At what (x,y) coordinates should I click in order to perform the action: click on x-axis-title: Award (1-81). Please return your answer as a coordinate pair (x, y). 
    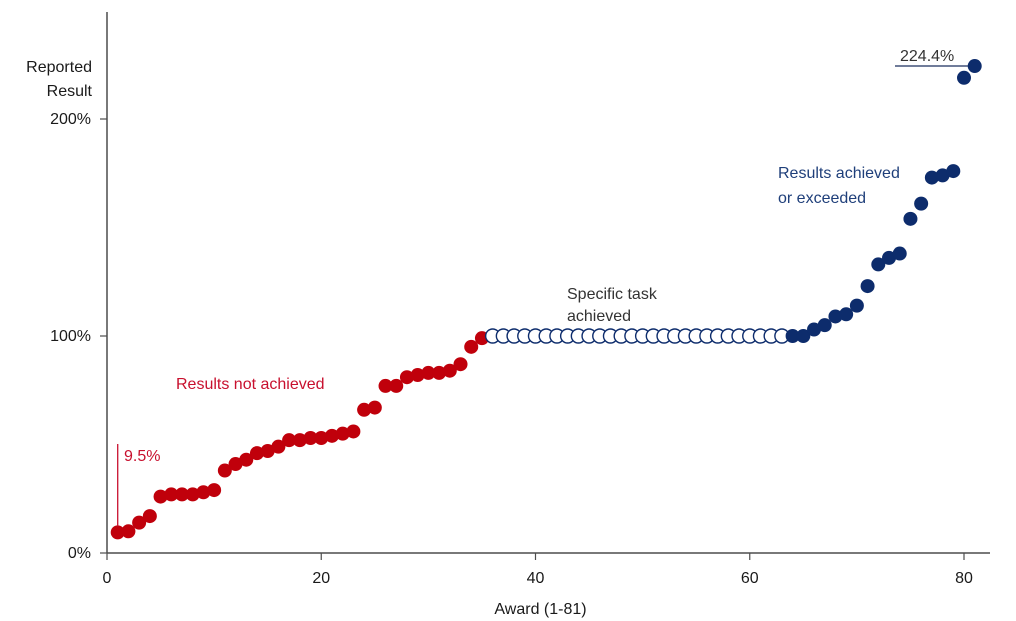
    Looking at the image, I should click on (540, 609).